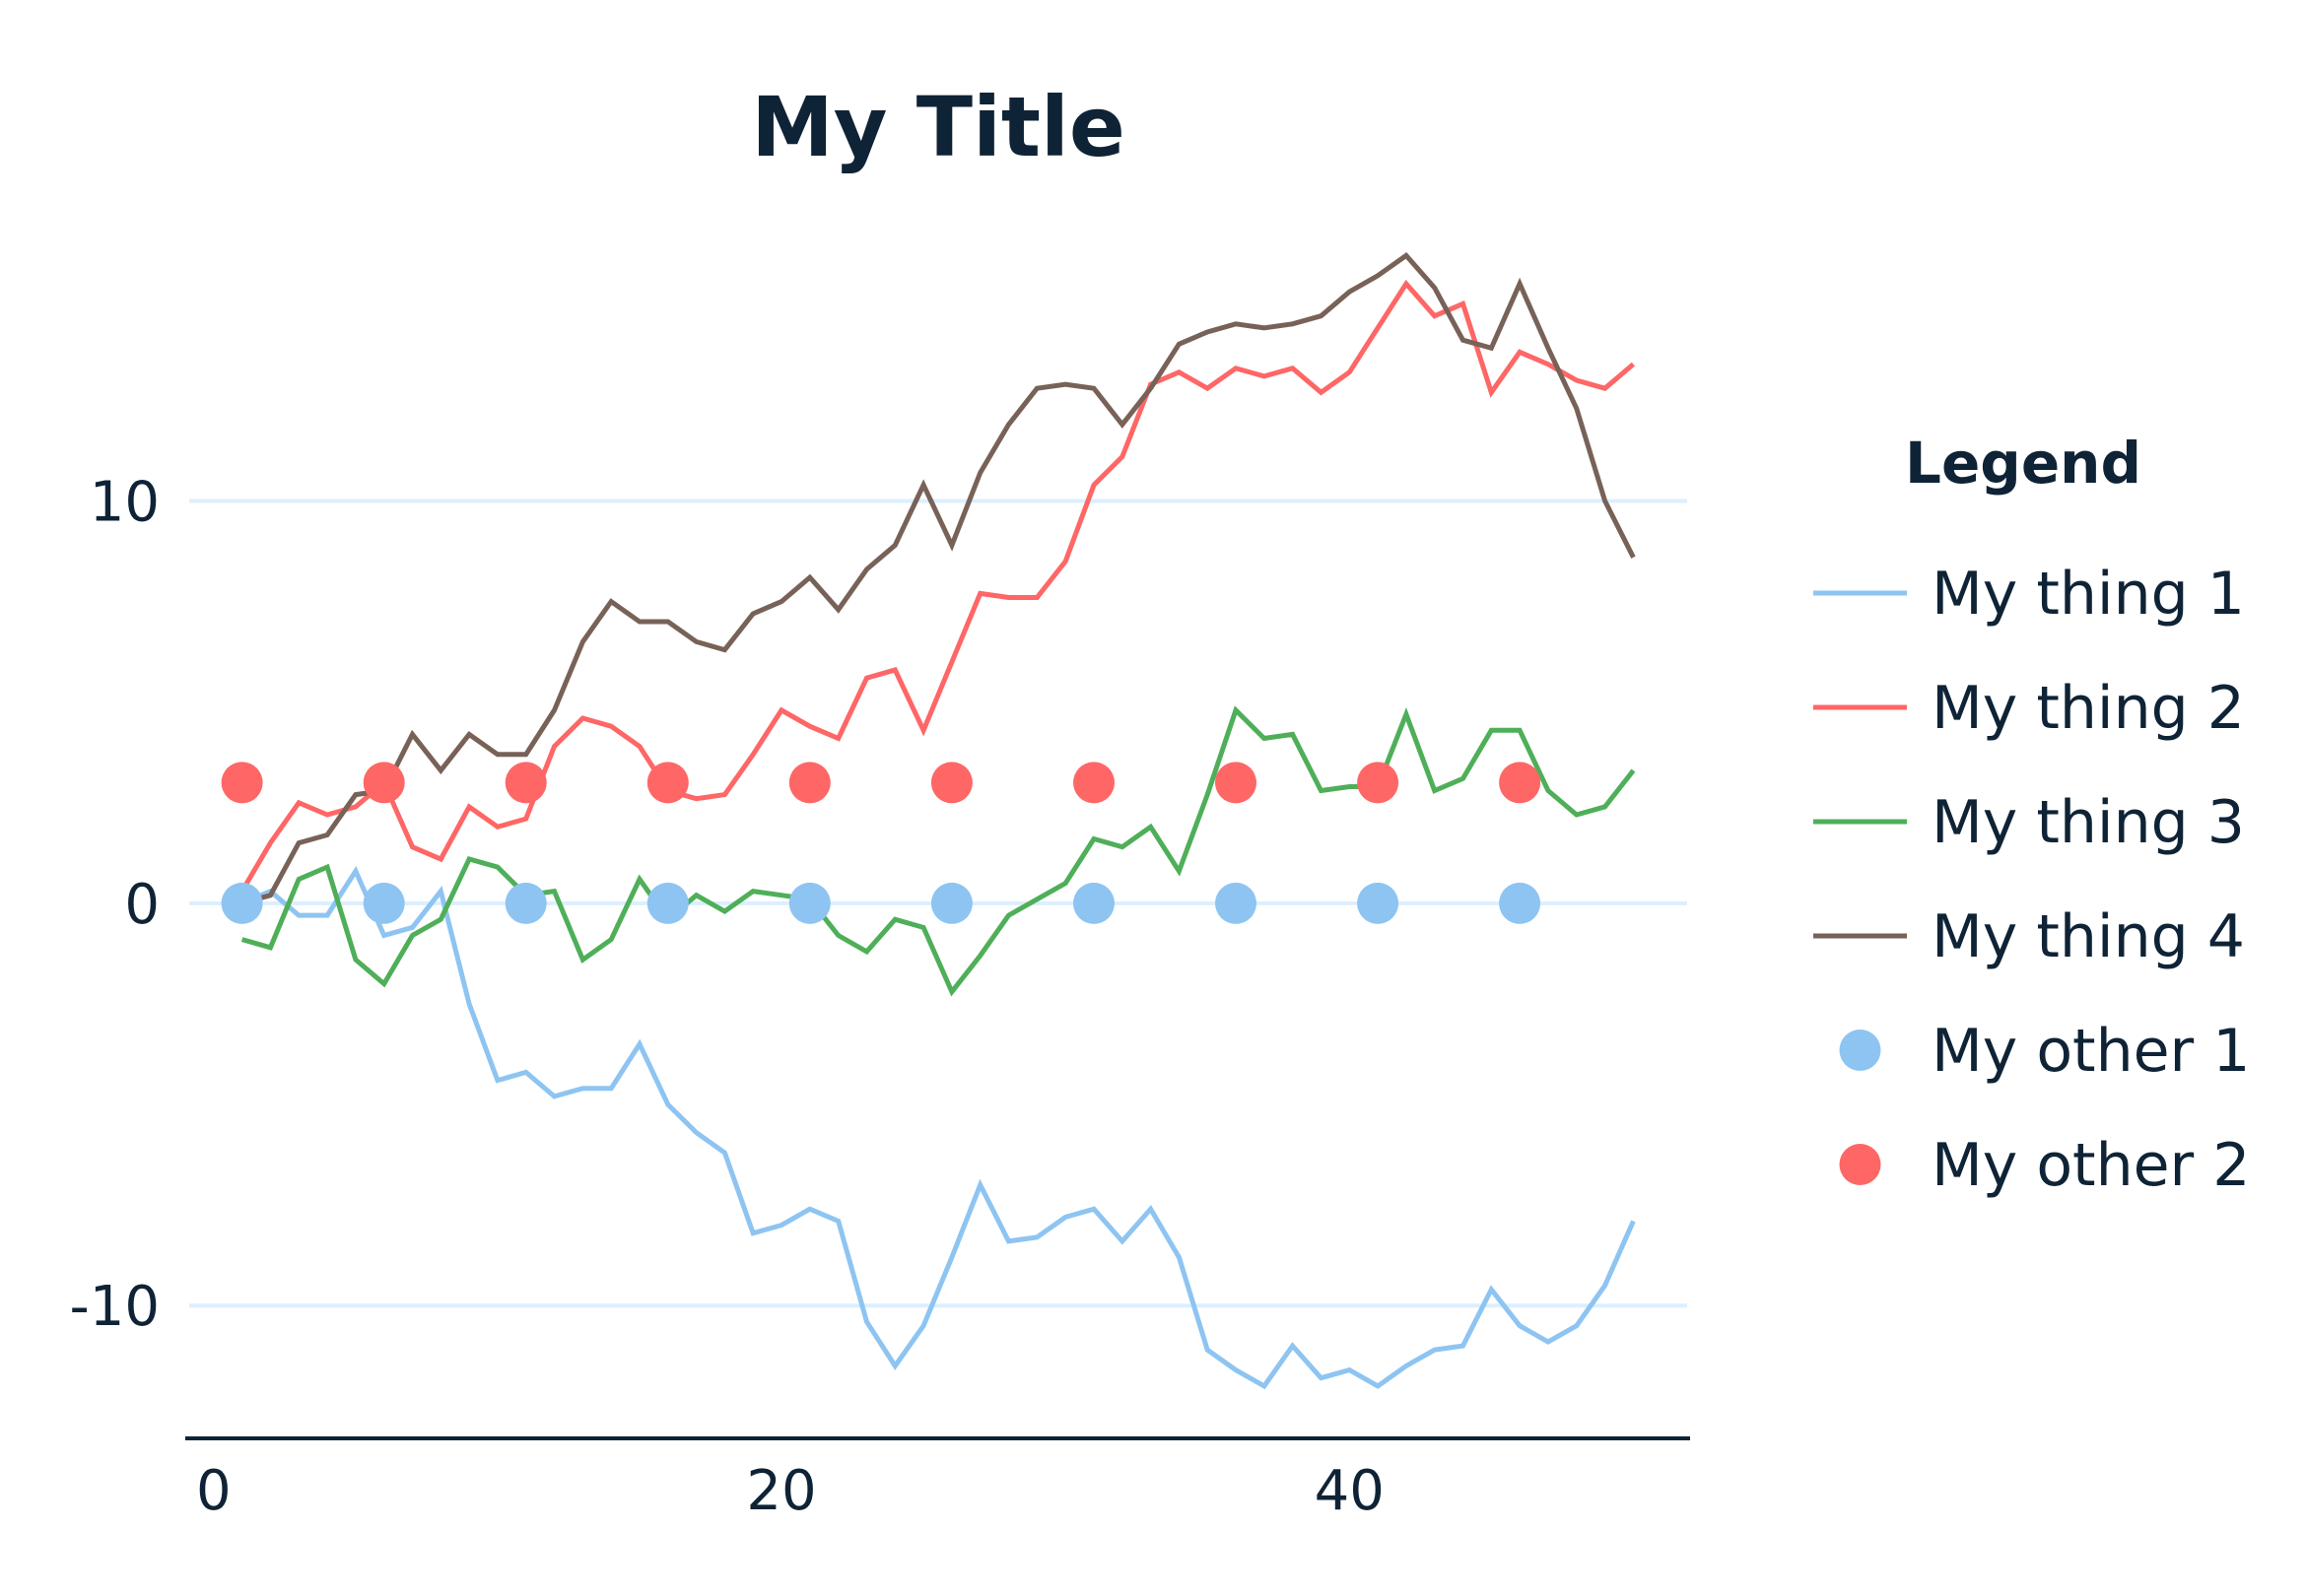  Describe the element at coordinates (2089, 823) in the screenshot. I see `legend-label: My thing 3` at that location.